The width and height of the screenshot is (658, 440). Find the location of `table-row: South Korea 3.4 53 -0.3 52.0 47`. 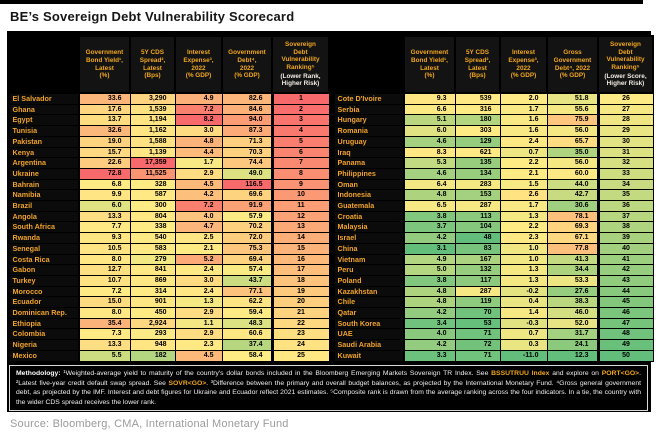

table-row: South Korea 3.4 53 -0.3 52.0 47 is located at coordinates (493, 323).